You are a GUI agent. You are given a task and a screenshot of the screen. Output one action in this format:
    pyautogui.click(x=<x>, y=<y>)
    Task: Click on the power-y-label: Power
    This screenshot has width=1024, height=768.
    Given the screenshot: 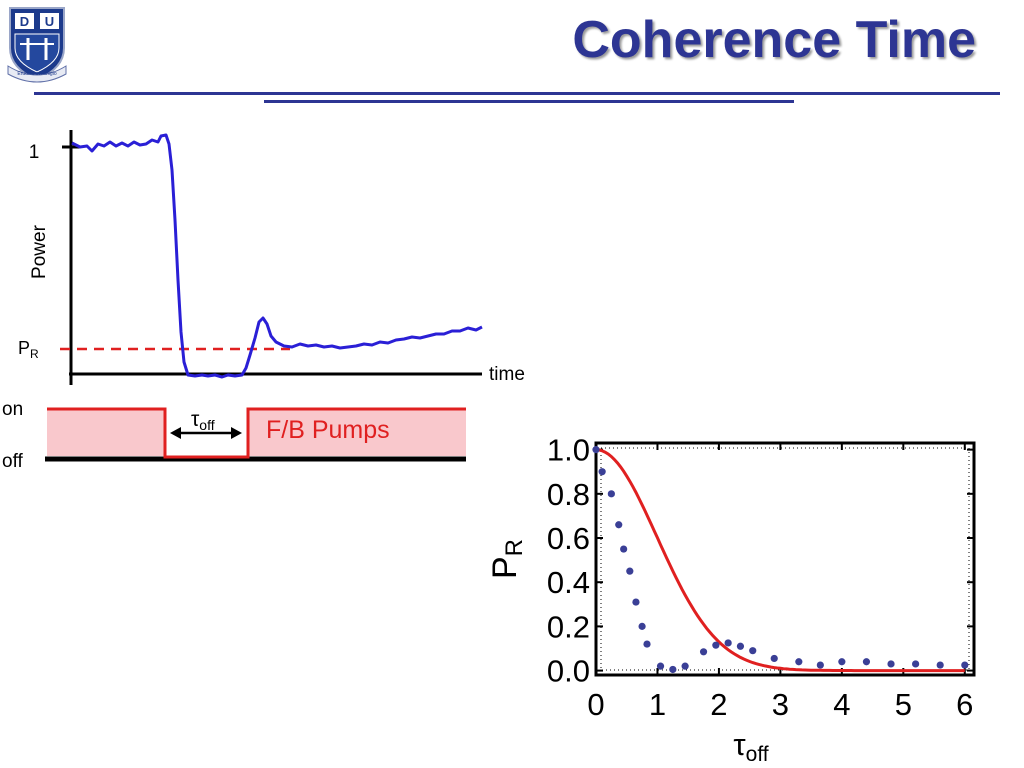 What is the action you would take?
    pyautogui.click(x=39, y=251)
    